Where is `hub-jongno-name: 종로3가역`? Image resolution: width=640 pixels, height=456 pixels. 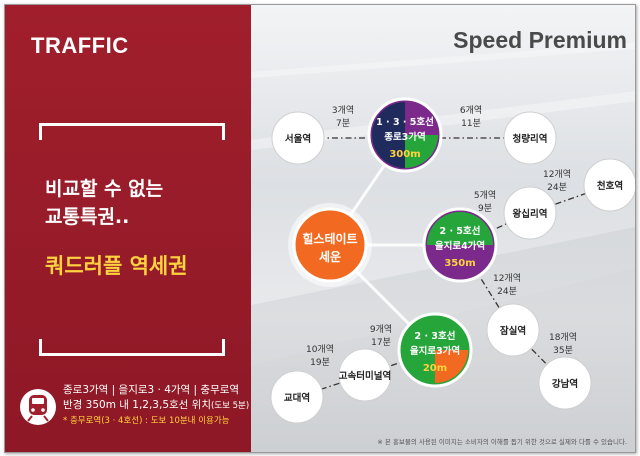
hub-jongno-name: 종로3가역 is located at coordinates (405, 137).